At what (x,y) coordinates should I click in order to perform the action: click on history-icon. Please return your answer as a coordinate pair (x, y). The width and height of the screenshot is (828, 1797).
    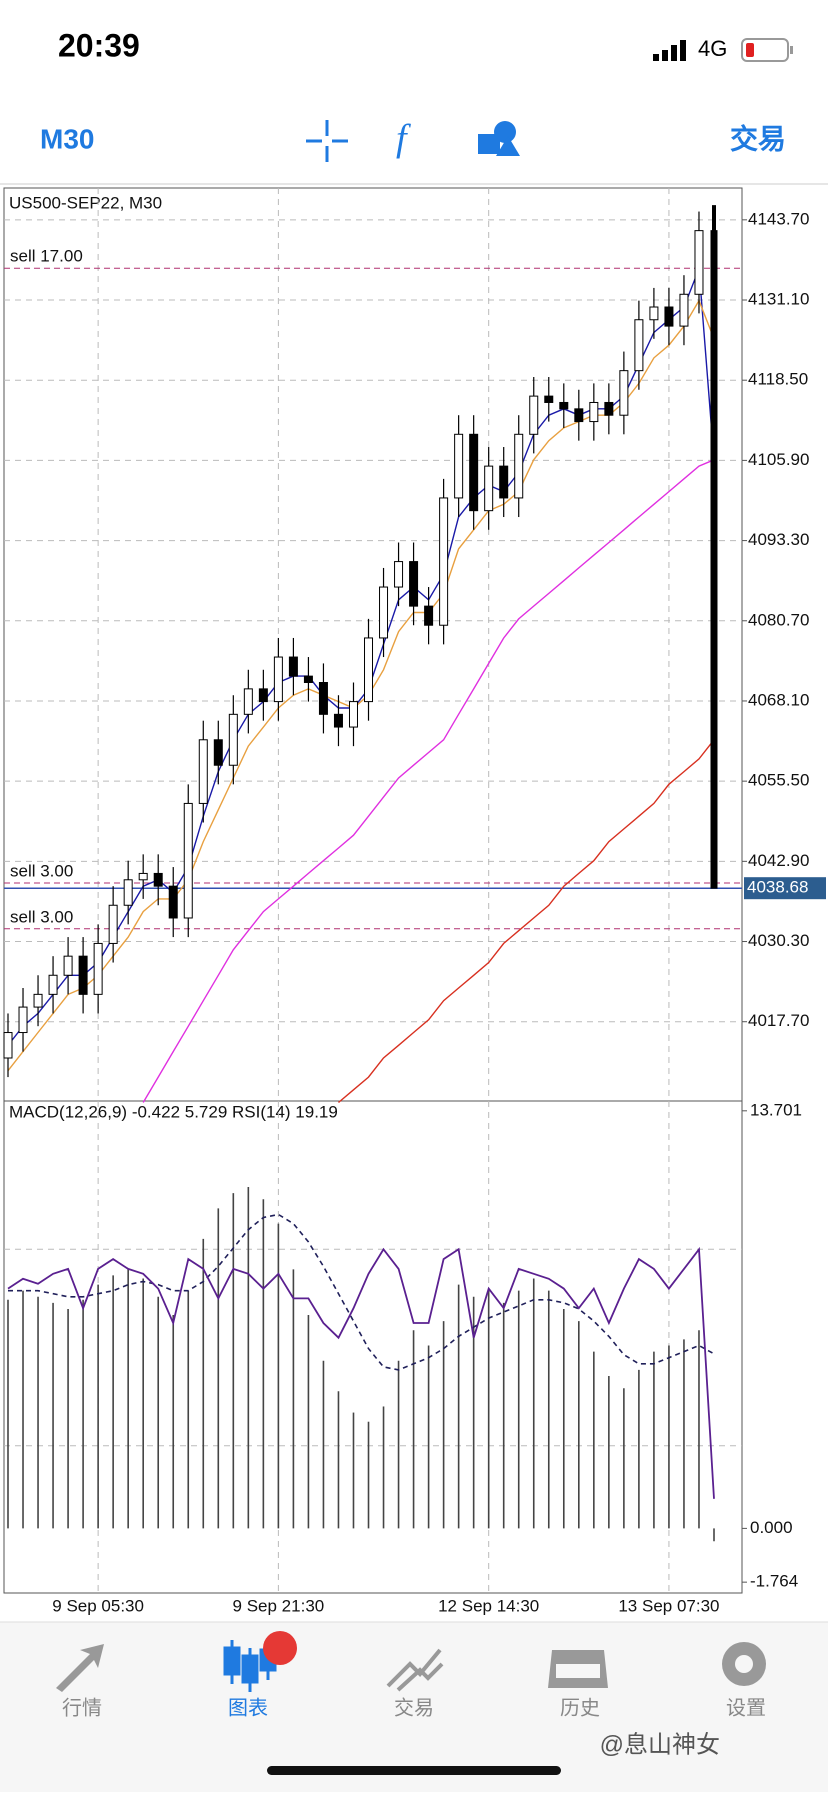
    Looking at the image, I should click on (578, 1669).